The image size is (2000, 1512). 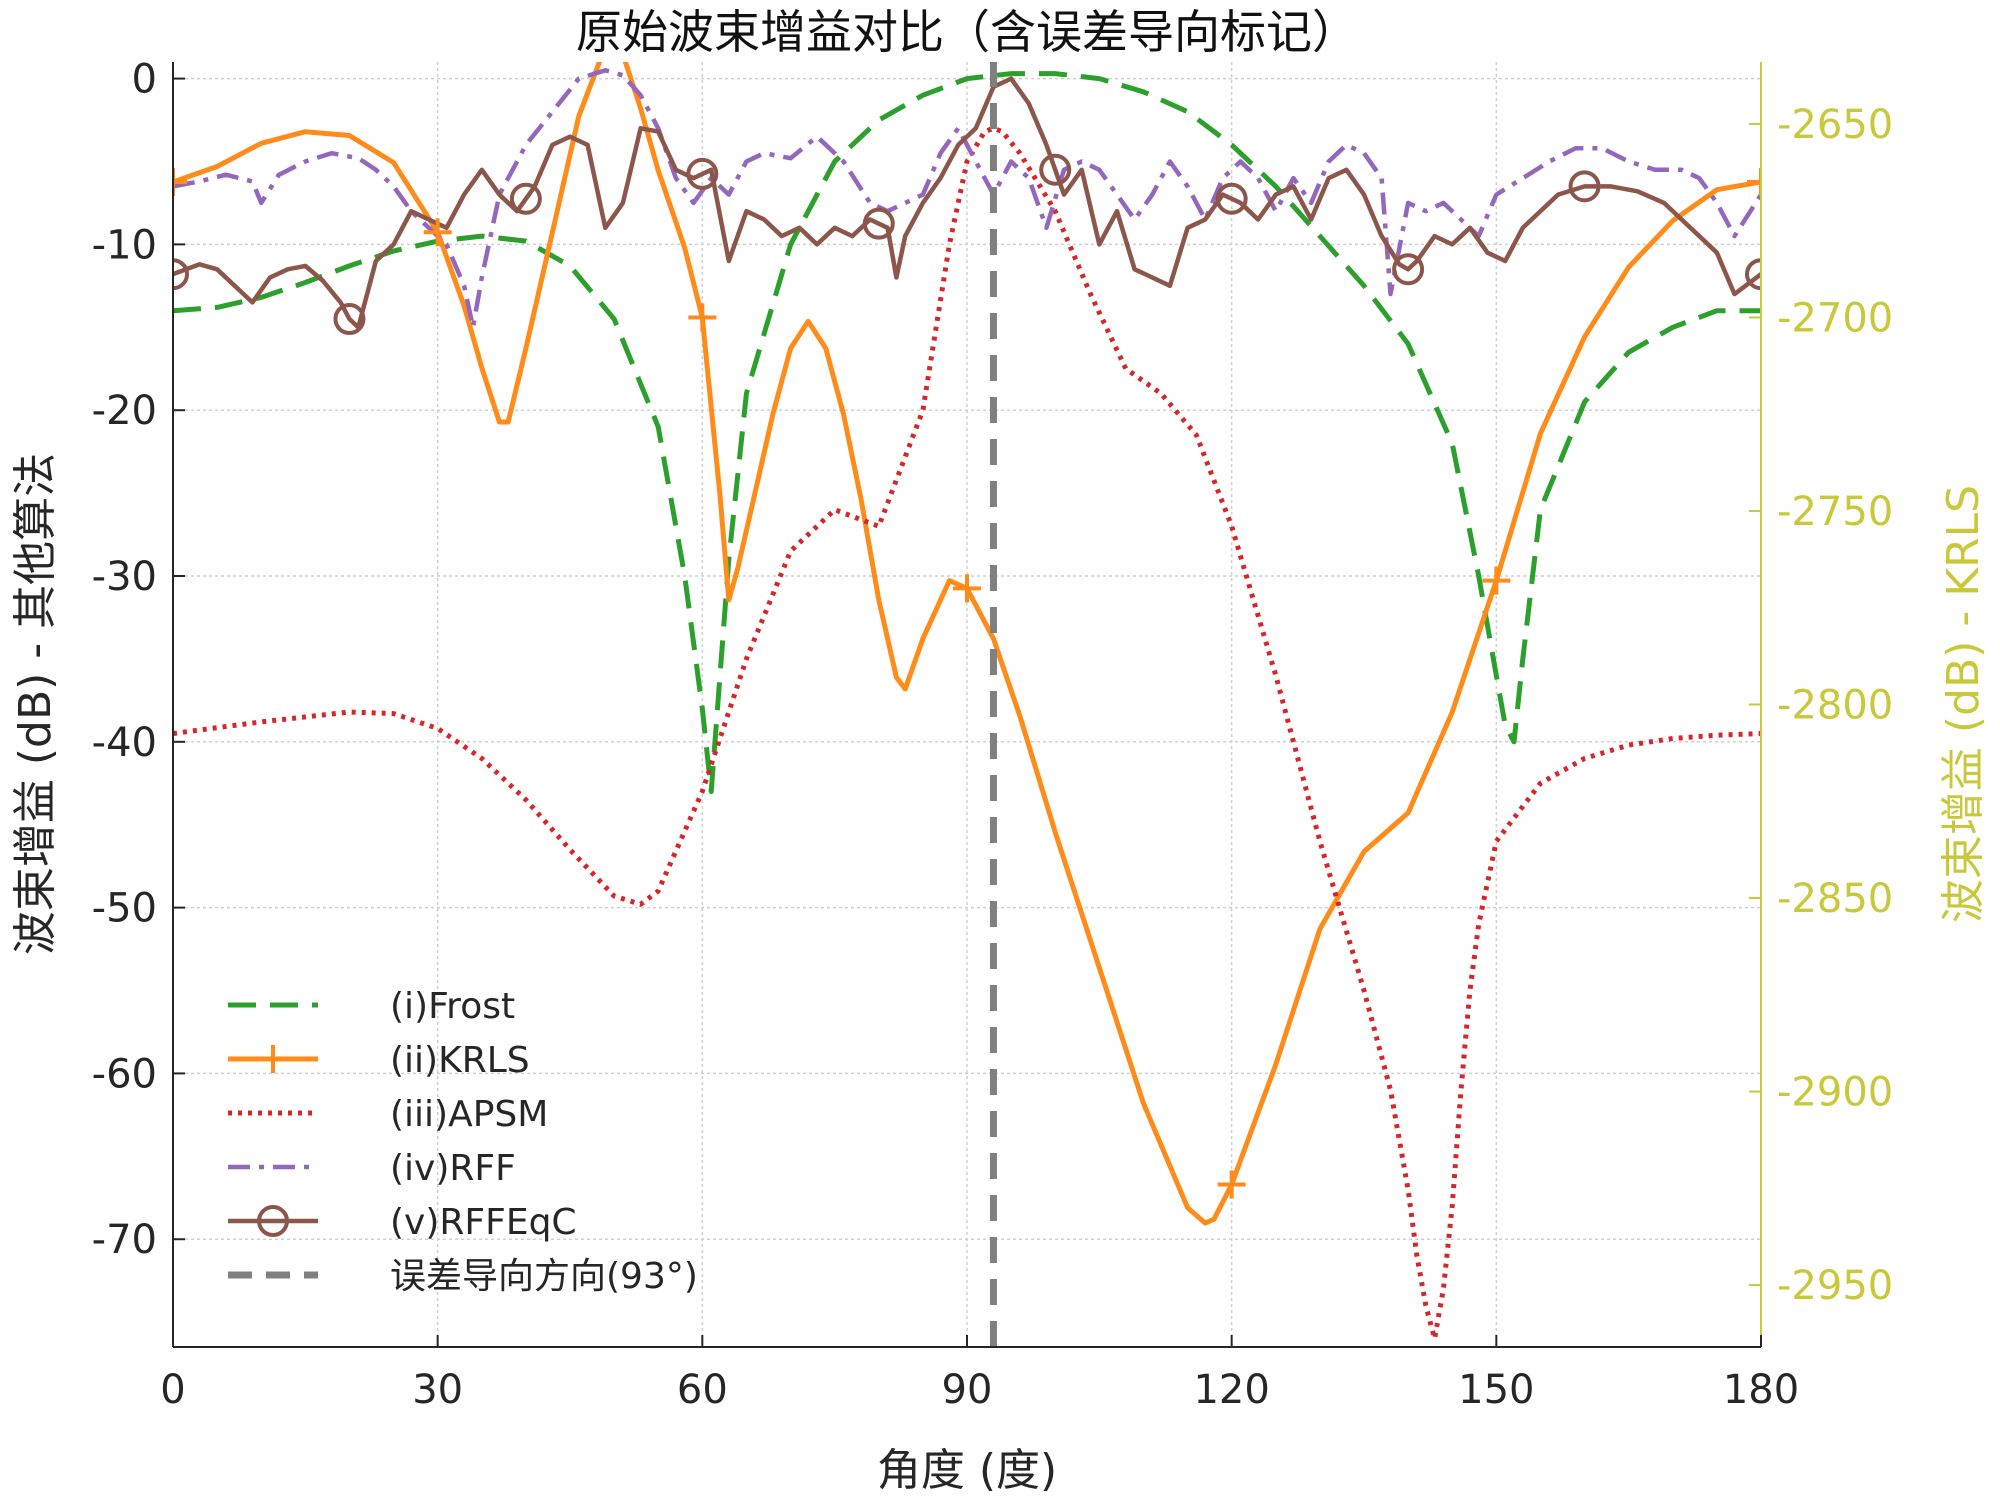 I want to click on x-axis-label: 角度 (度), so click(x=967, y=1470).